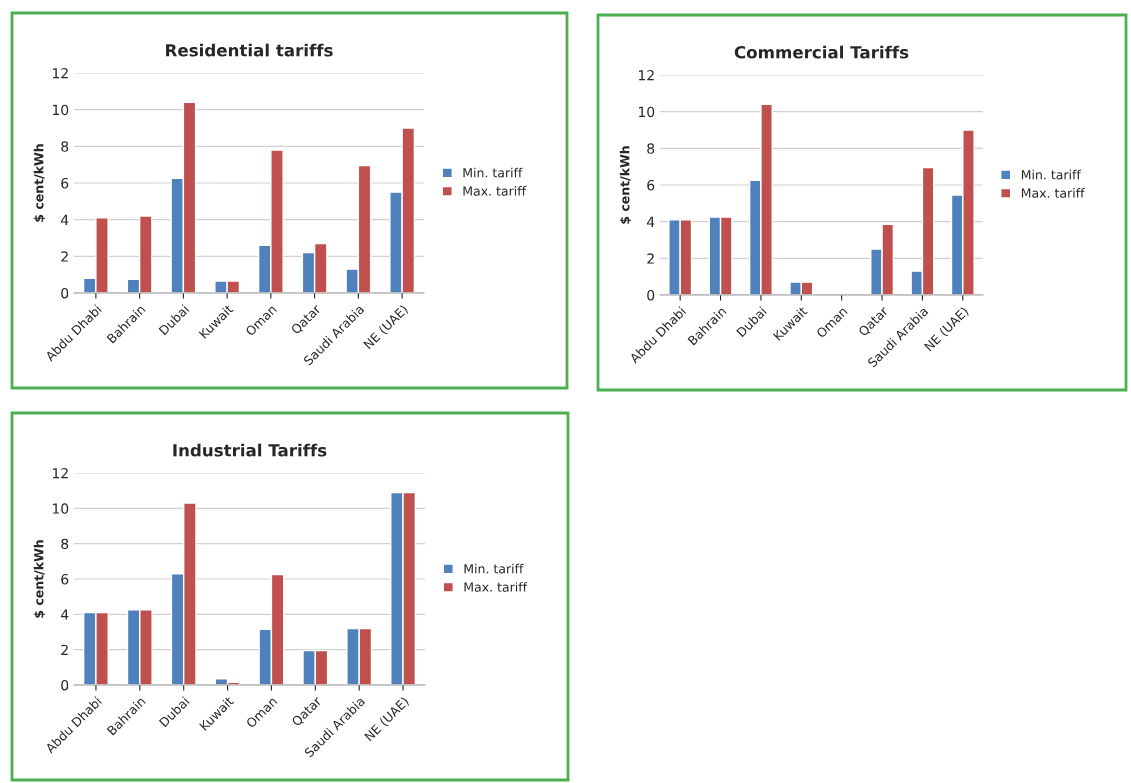 This screenshot has height=783, width=1131. What do you see at coordinates (249, 50) in the screenshot?
I see `chart-title: Residential tariffs` at bounding box center [249, 50].